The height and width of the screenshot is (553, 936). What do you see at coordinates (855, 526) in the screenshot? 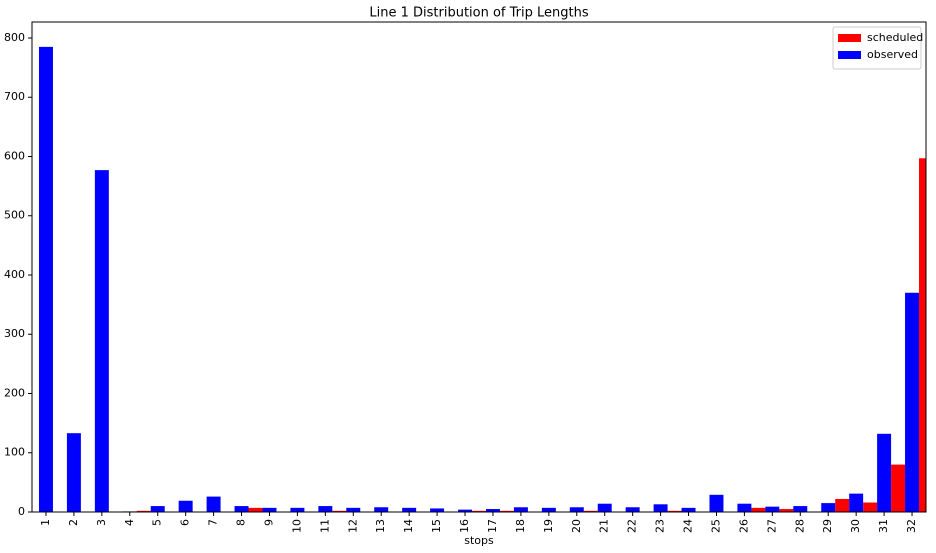
I see `x-tick-label: 30` at bounding box center [855, 526].